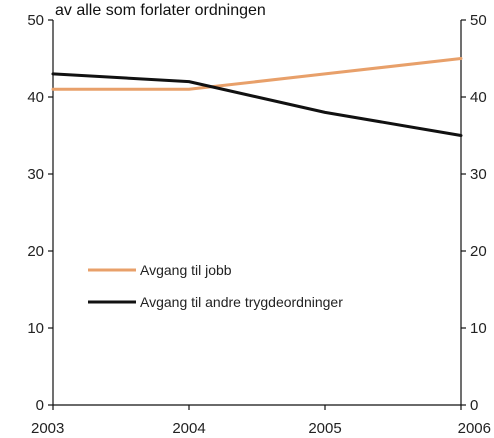  What do you see at coordinates (35, 174) in the screenshot?
I see `y-tick-label-left-30: 30` at bounding box center [35, 174].